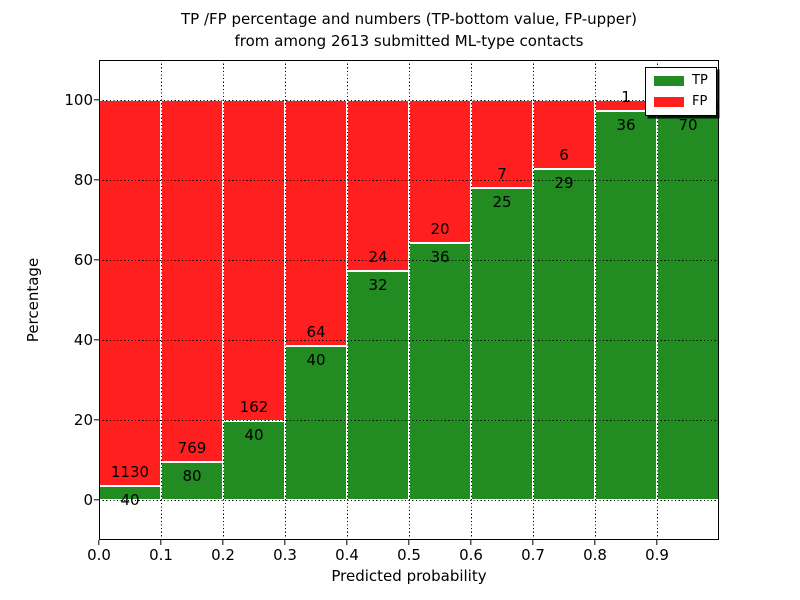 Image resolution: width=800 pixels, height=600 pixels. I want to click on gridline-x-0.3, so click(285, 300).